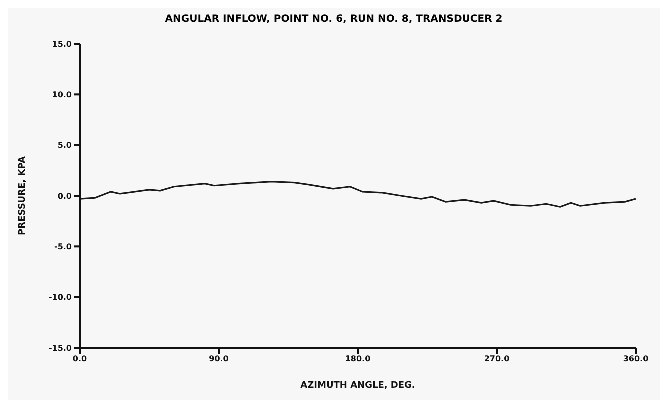  What do you see at coordinates (65, 145) in the screenshot?
I see `y-tick-label: 5.0` at bounding box center [65, 145].